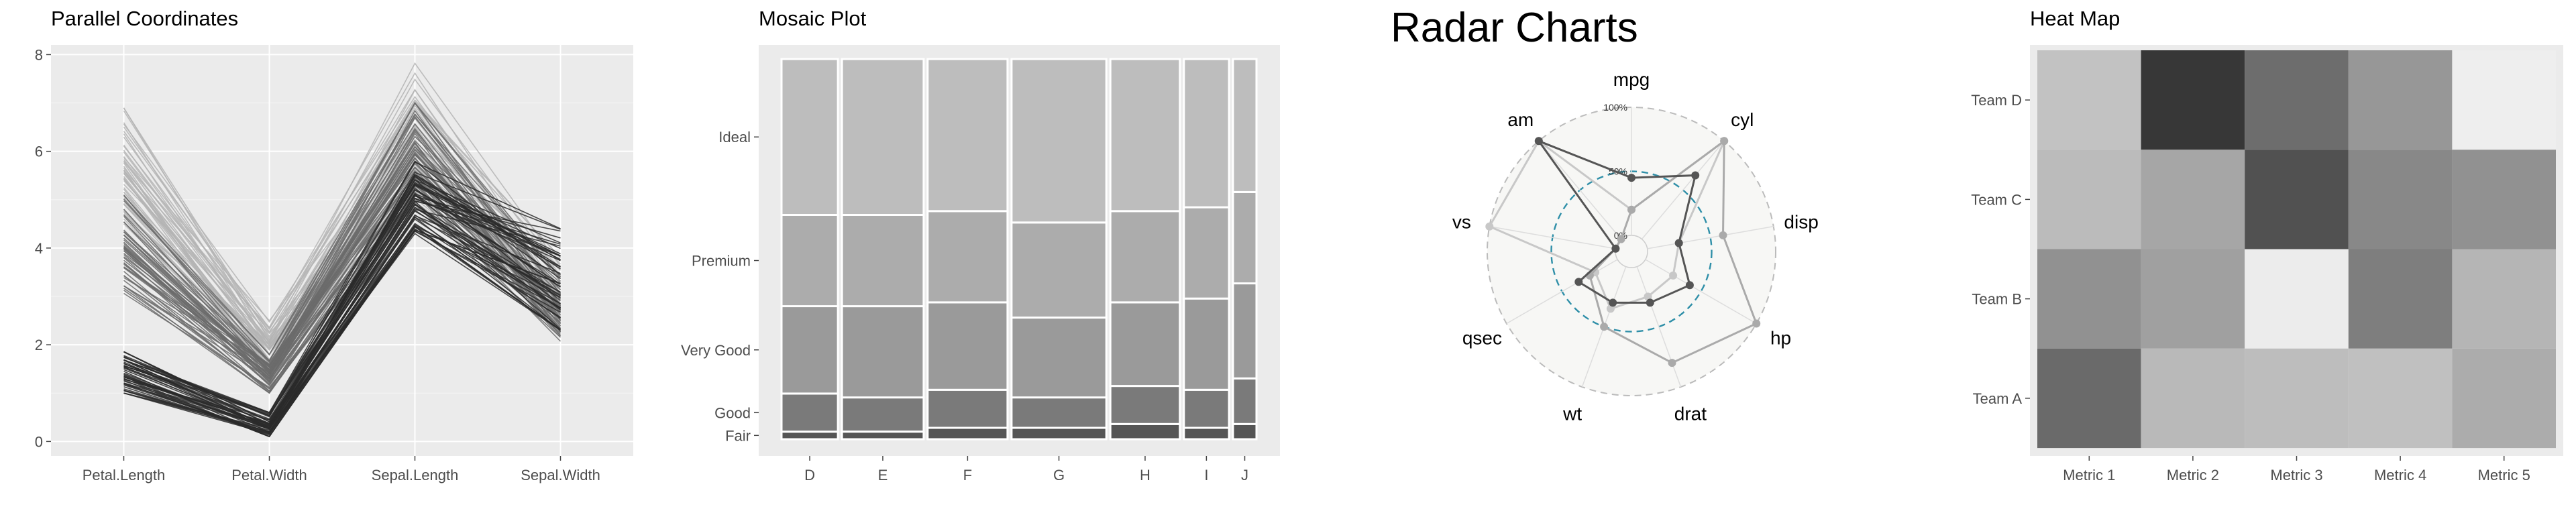 This screenshot has width=2576, height=515. I want to click on parallel-lines, so click(342, 250).